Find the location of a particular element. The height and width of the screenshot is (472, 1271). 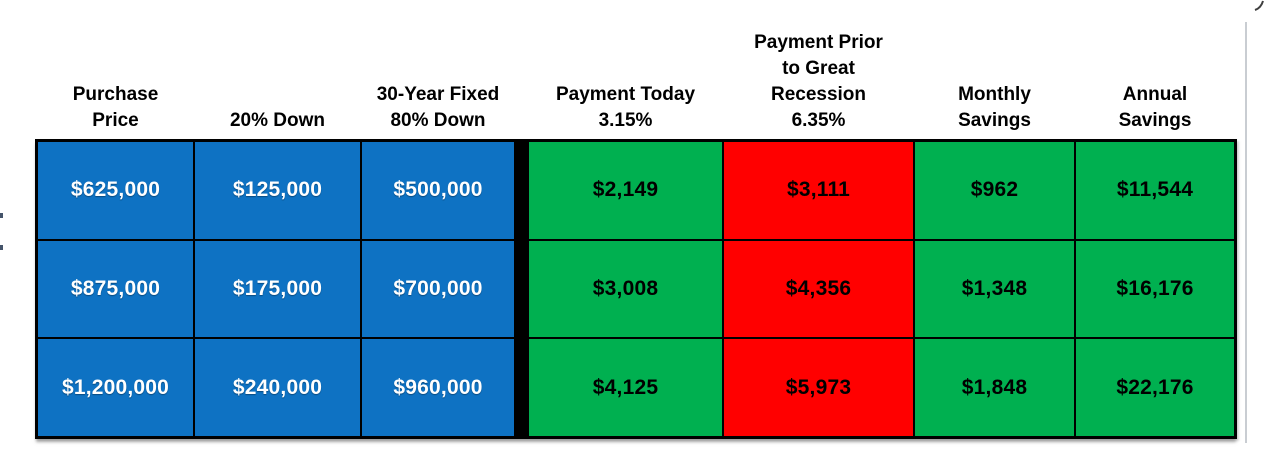

table-cell-annual-savings: $11,544 is located at coordinates (1155, 190).